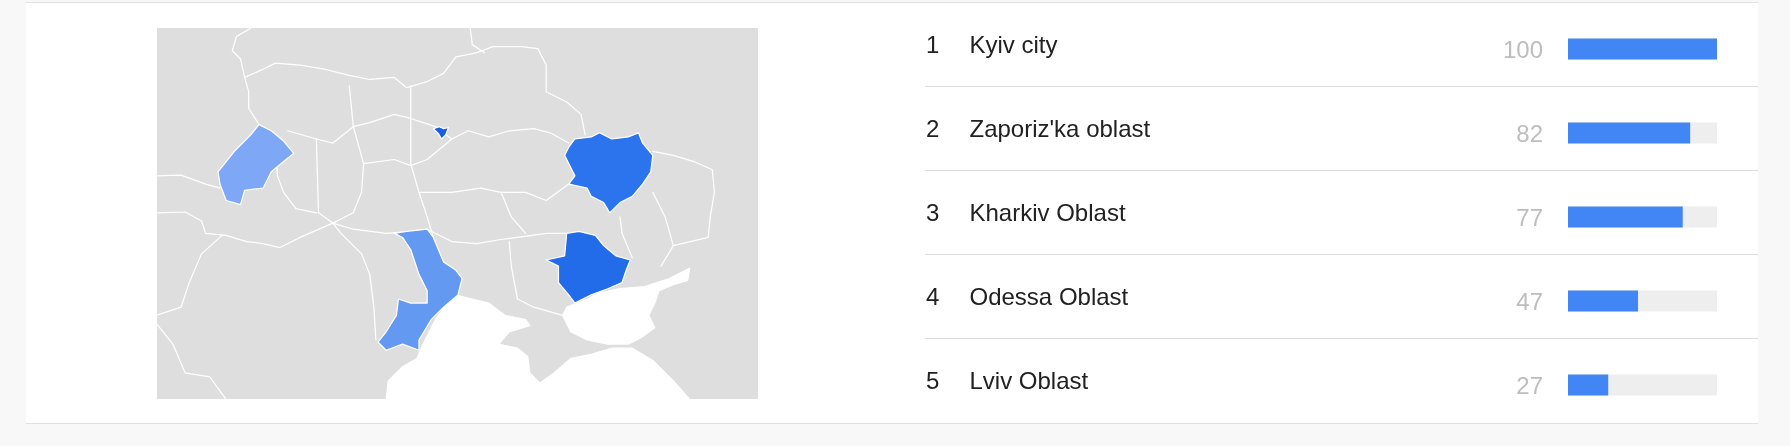 Image resolution: width=1790 pixels, height=446 pixels. What do you see at coordinates (933, 380) in the screenshot?
I see `text: 5` at bounding box center [933, 380].